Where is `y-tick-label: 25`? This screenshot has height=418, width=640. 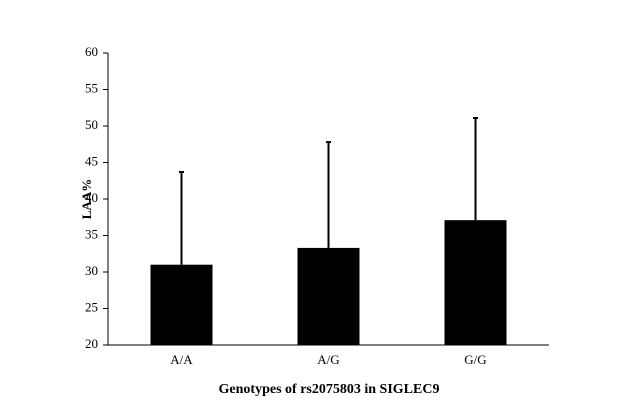
y-tick-label: 25 is located at coordinates (91, 306).